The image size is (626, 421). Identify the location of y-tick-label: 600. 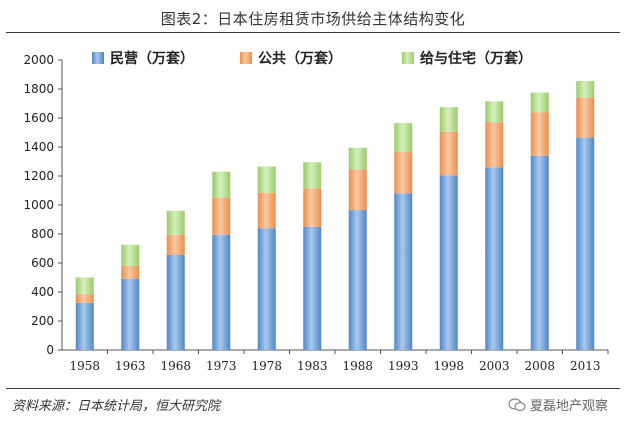
(42, 263).